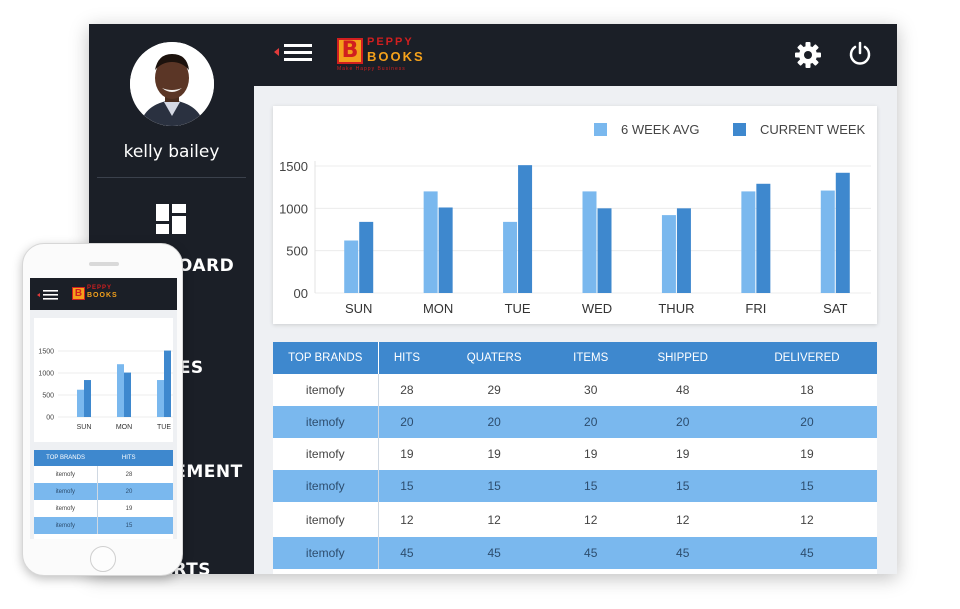 The image size is (960, 609). What do you see at coordinates (160, 398) in the screenshot?
I see `phone-bar-avg-tue` at bounding box center [160, 398].